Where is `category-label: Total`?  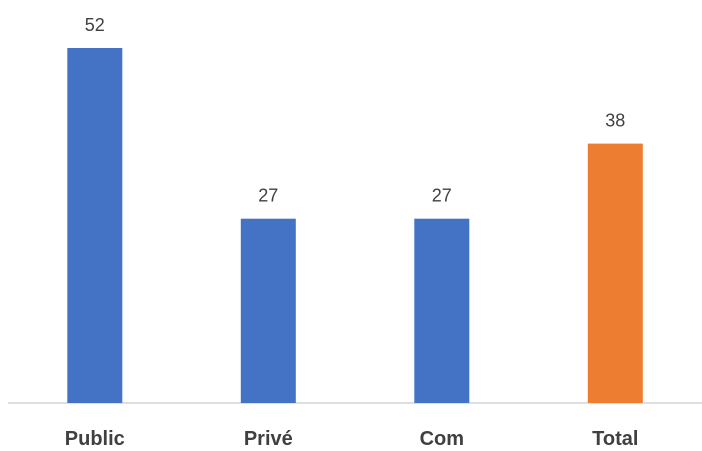
category-label: Total is located at coordinates (615, 439).